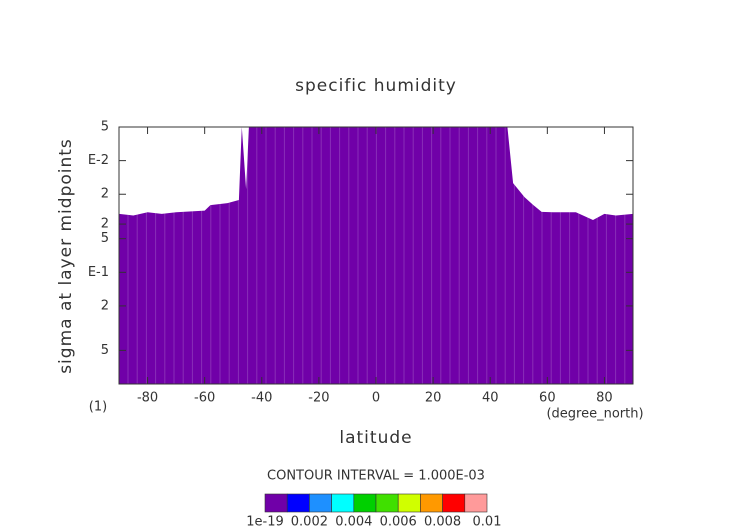 The height and width of the screenshot is (532, 752). Describe the element at coordinates (353, 522) in the screenshot. I see `colorbar-tick-label: 0.004` at that location.